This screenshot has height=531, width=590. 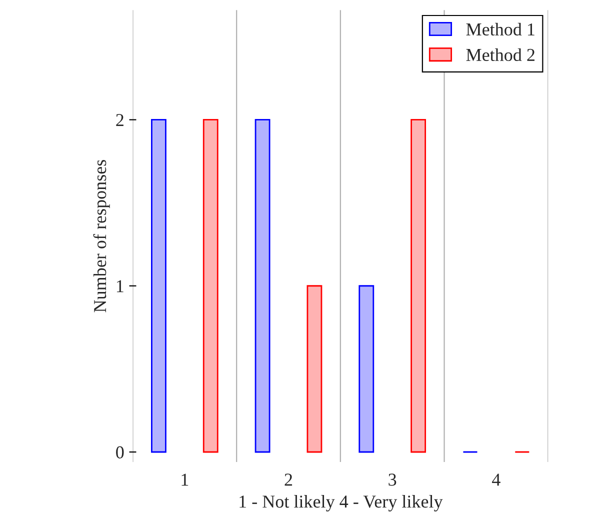 I want to click on legend-label: Method 2, so click(x=500, y=55).